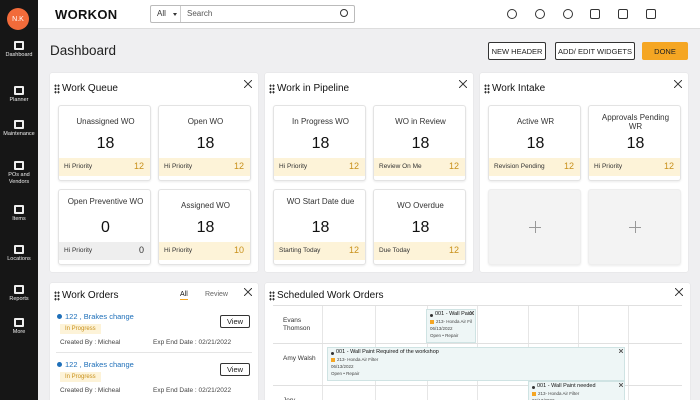  Describe the element at coordinates (665, 51) in the screenshot. I see `header-button: DONE` at that location.